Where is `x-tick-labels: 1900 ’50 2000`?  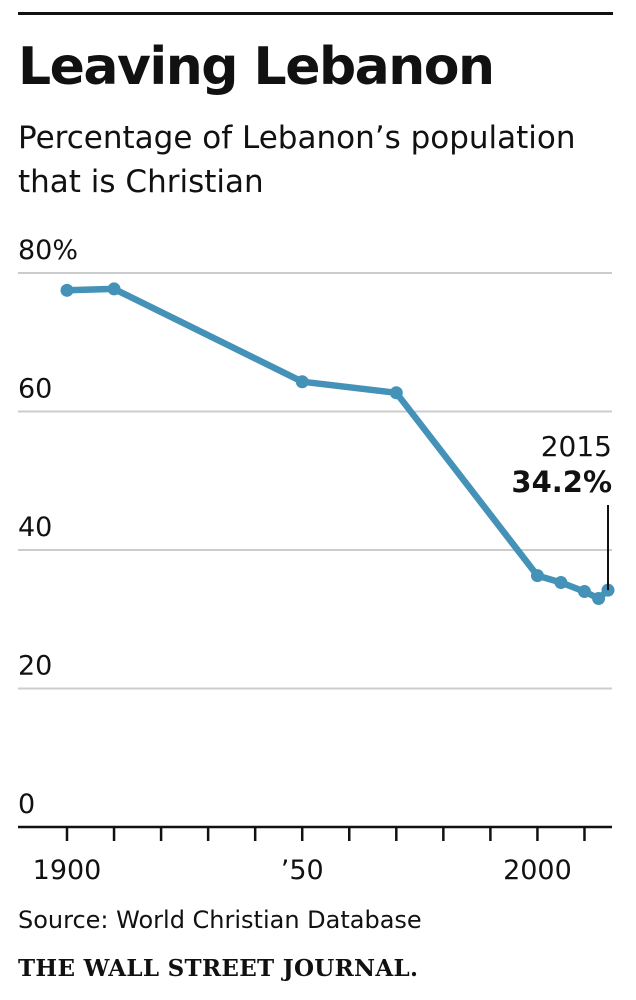 x-tick-labels: 1900 ’50 2000 is located at coordinates (302, 870).